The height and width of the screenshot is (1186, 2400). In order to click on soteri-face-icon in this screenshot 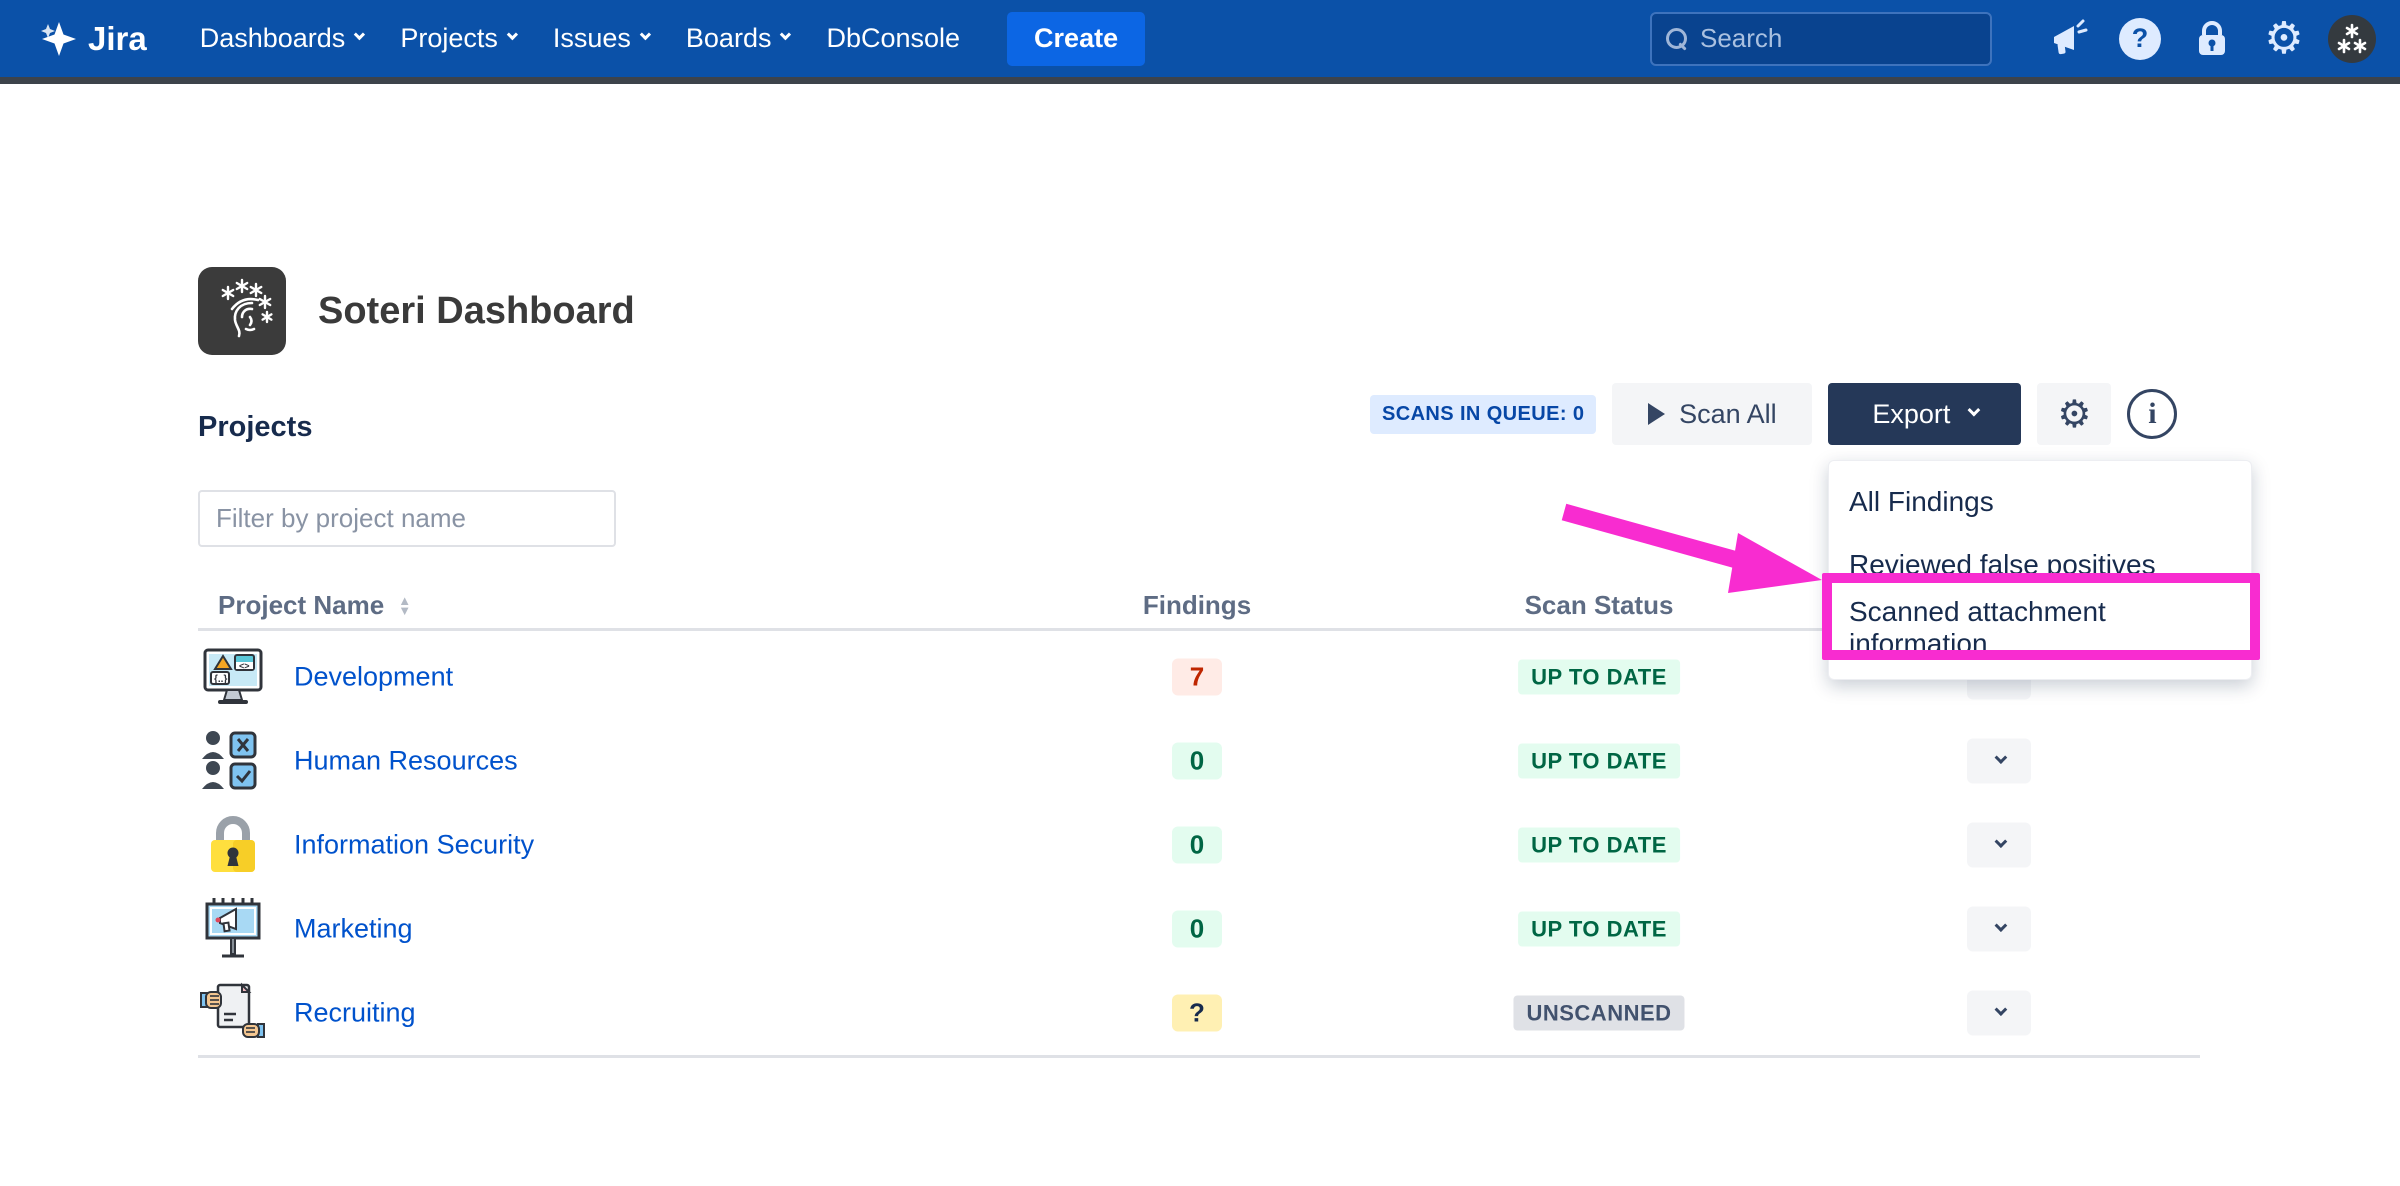, I will do `click(247, 308)`.